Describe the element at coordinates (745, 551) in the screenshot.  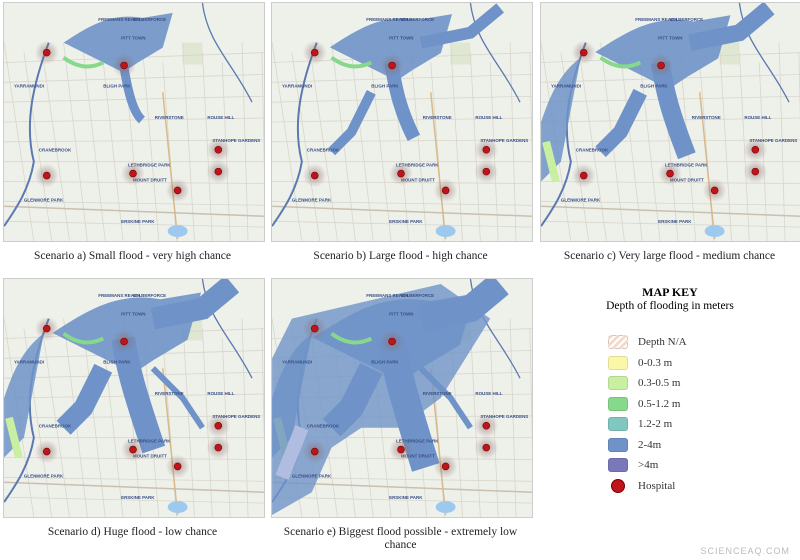
I see `watermark: SCIENCEAQ.COM` at that location.